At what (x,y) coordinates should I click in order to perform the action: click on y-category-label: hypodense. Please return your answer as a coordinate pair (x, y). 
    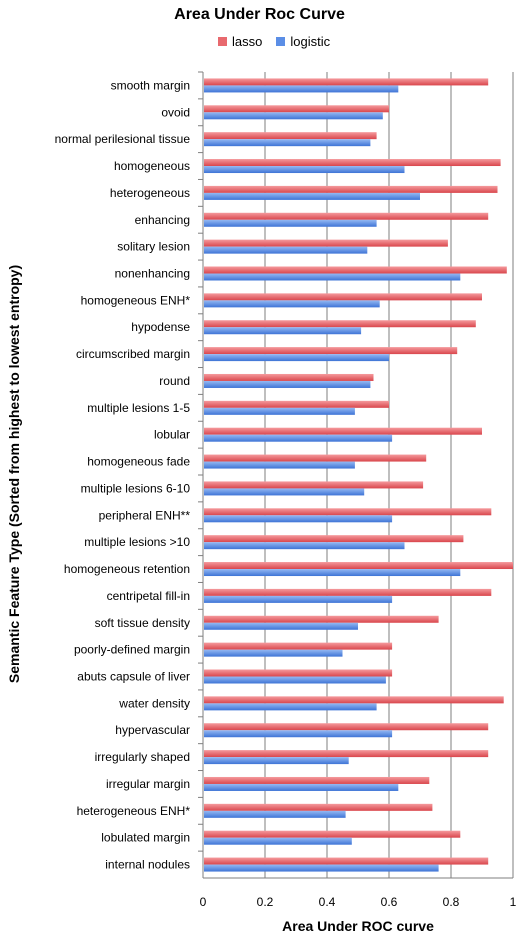
    Looking at the image, I should click on (160, 327).